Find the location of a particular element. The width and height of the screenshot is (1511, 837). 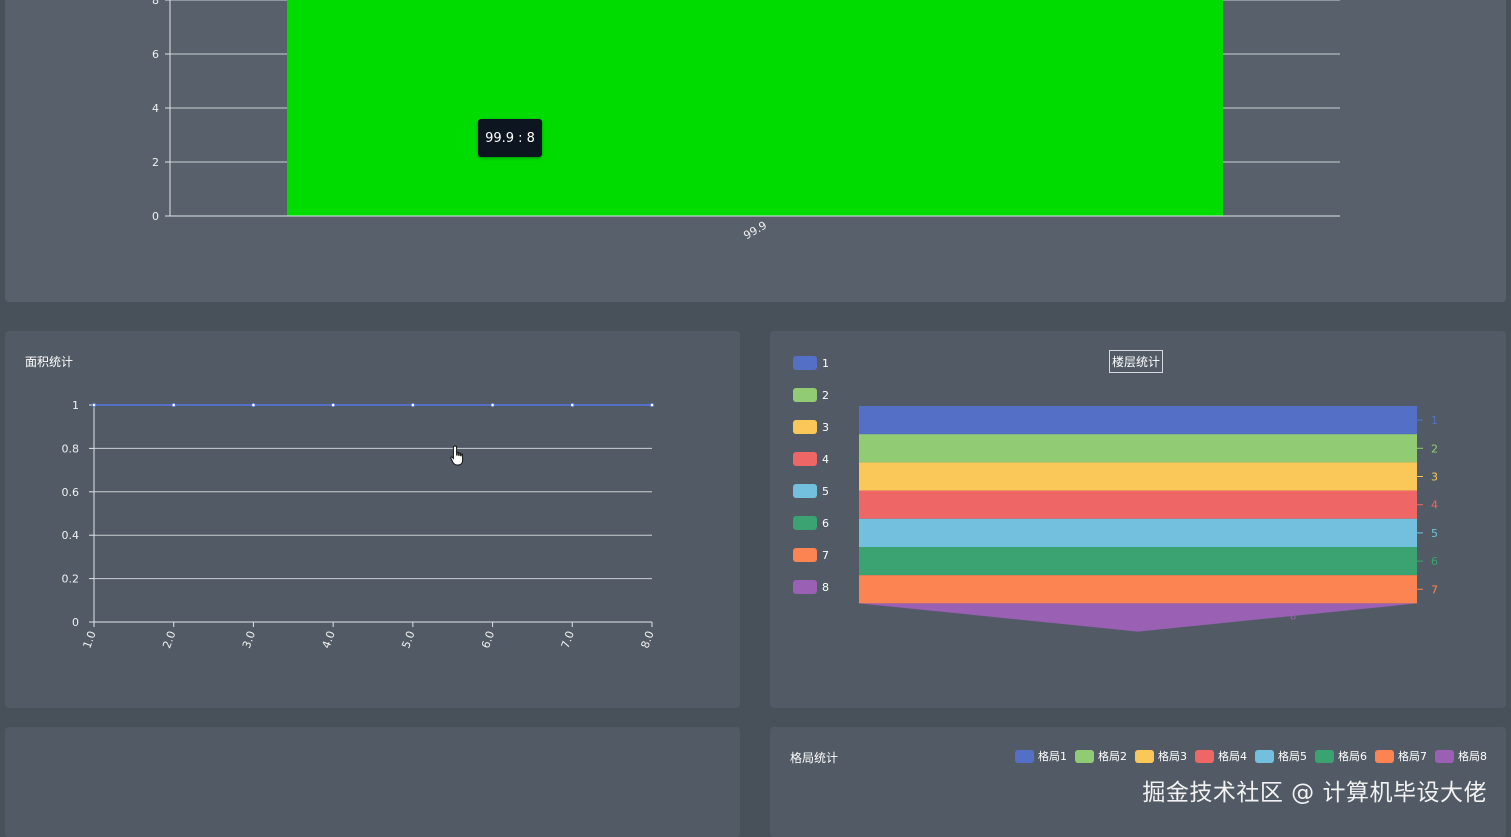

legend-item: 格局8 is located at coordinates (1461, 756).